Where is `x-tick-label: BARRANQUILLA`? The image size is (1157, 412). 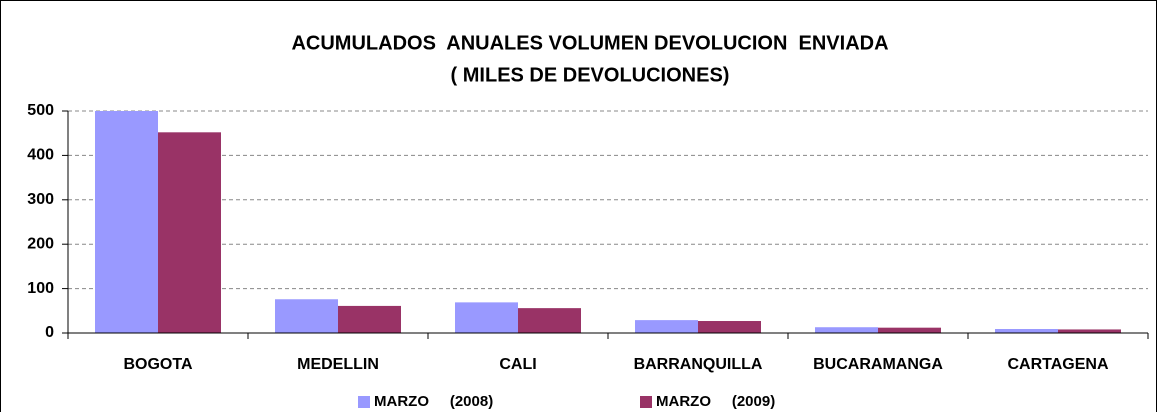 x-tick-label: BARRANQUILLA is located at coordinates (698, 364).